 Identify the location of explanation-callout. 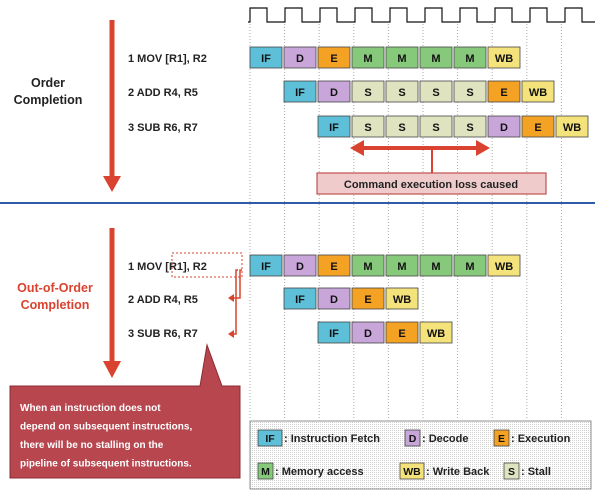
(125, 411).